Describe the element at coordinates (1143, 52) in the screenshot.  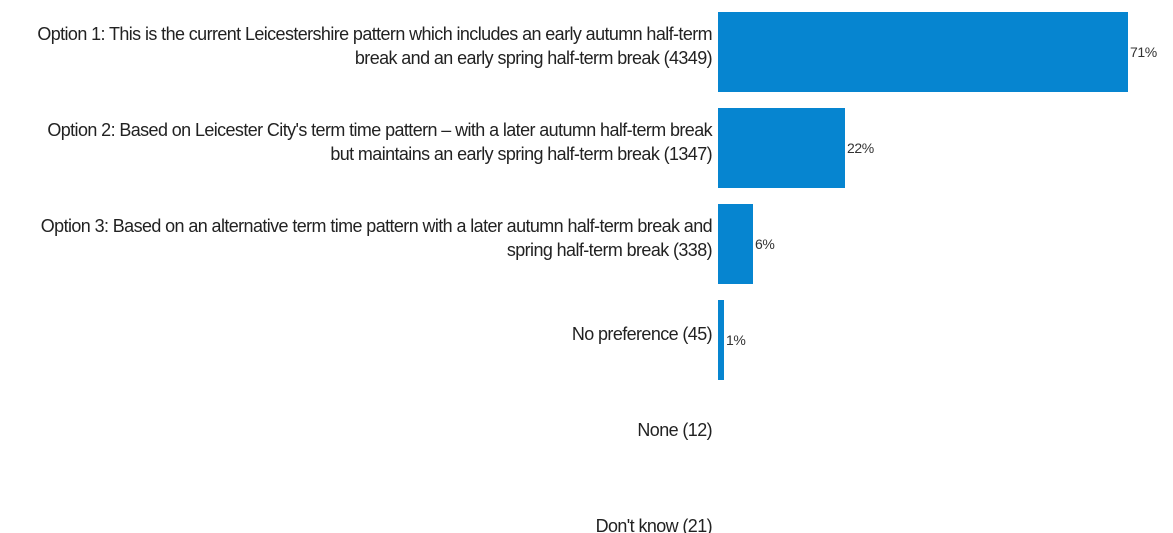
I see `value-label: 71%` at that location.